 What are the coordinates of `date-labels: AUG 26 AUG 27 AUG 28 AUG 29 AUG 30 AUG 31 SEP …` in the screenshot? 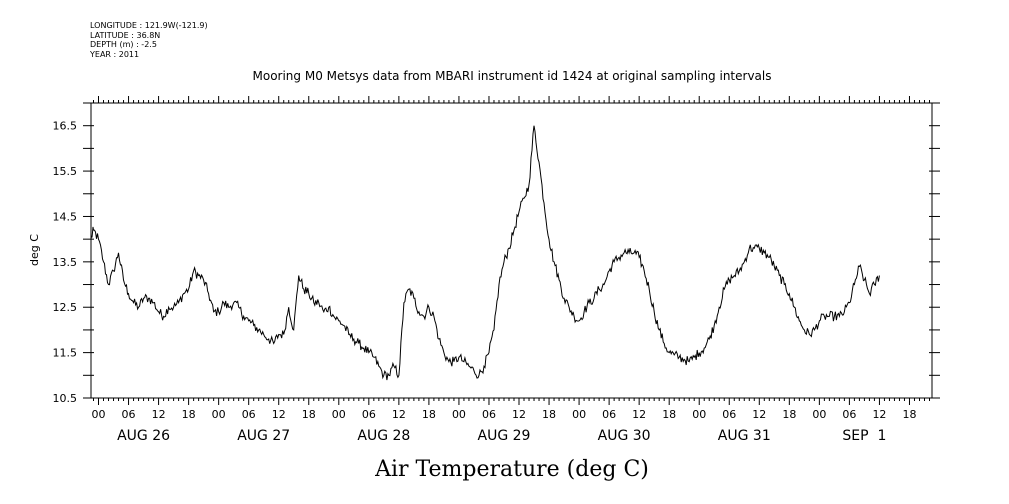 It's located at (501, 436).